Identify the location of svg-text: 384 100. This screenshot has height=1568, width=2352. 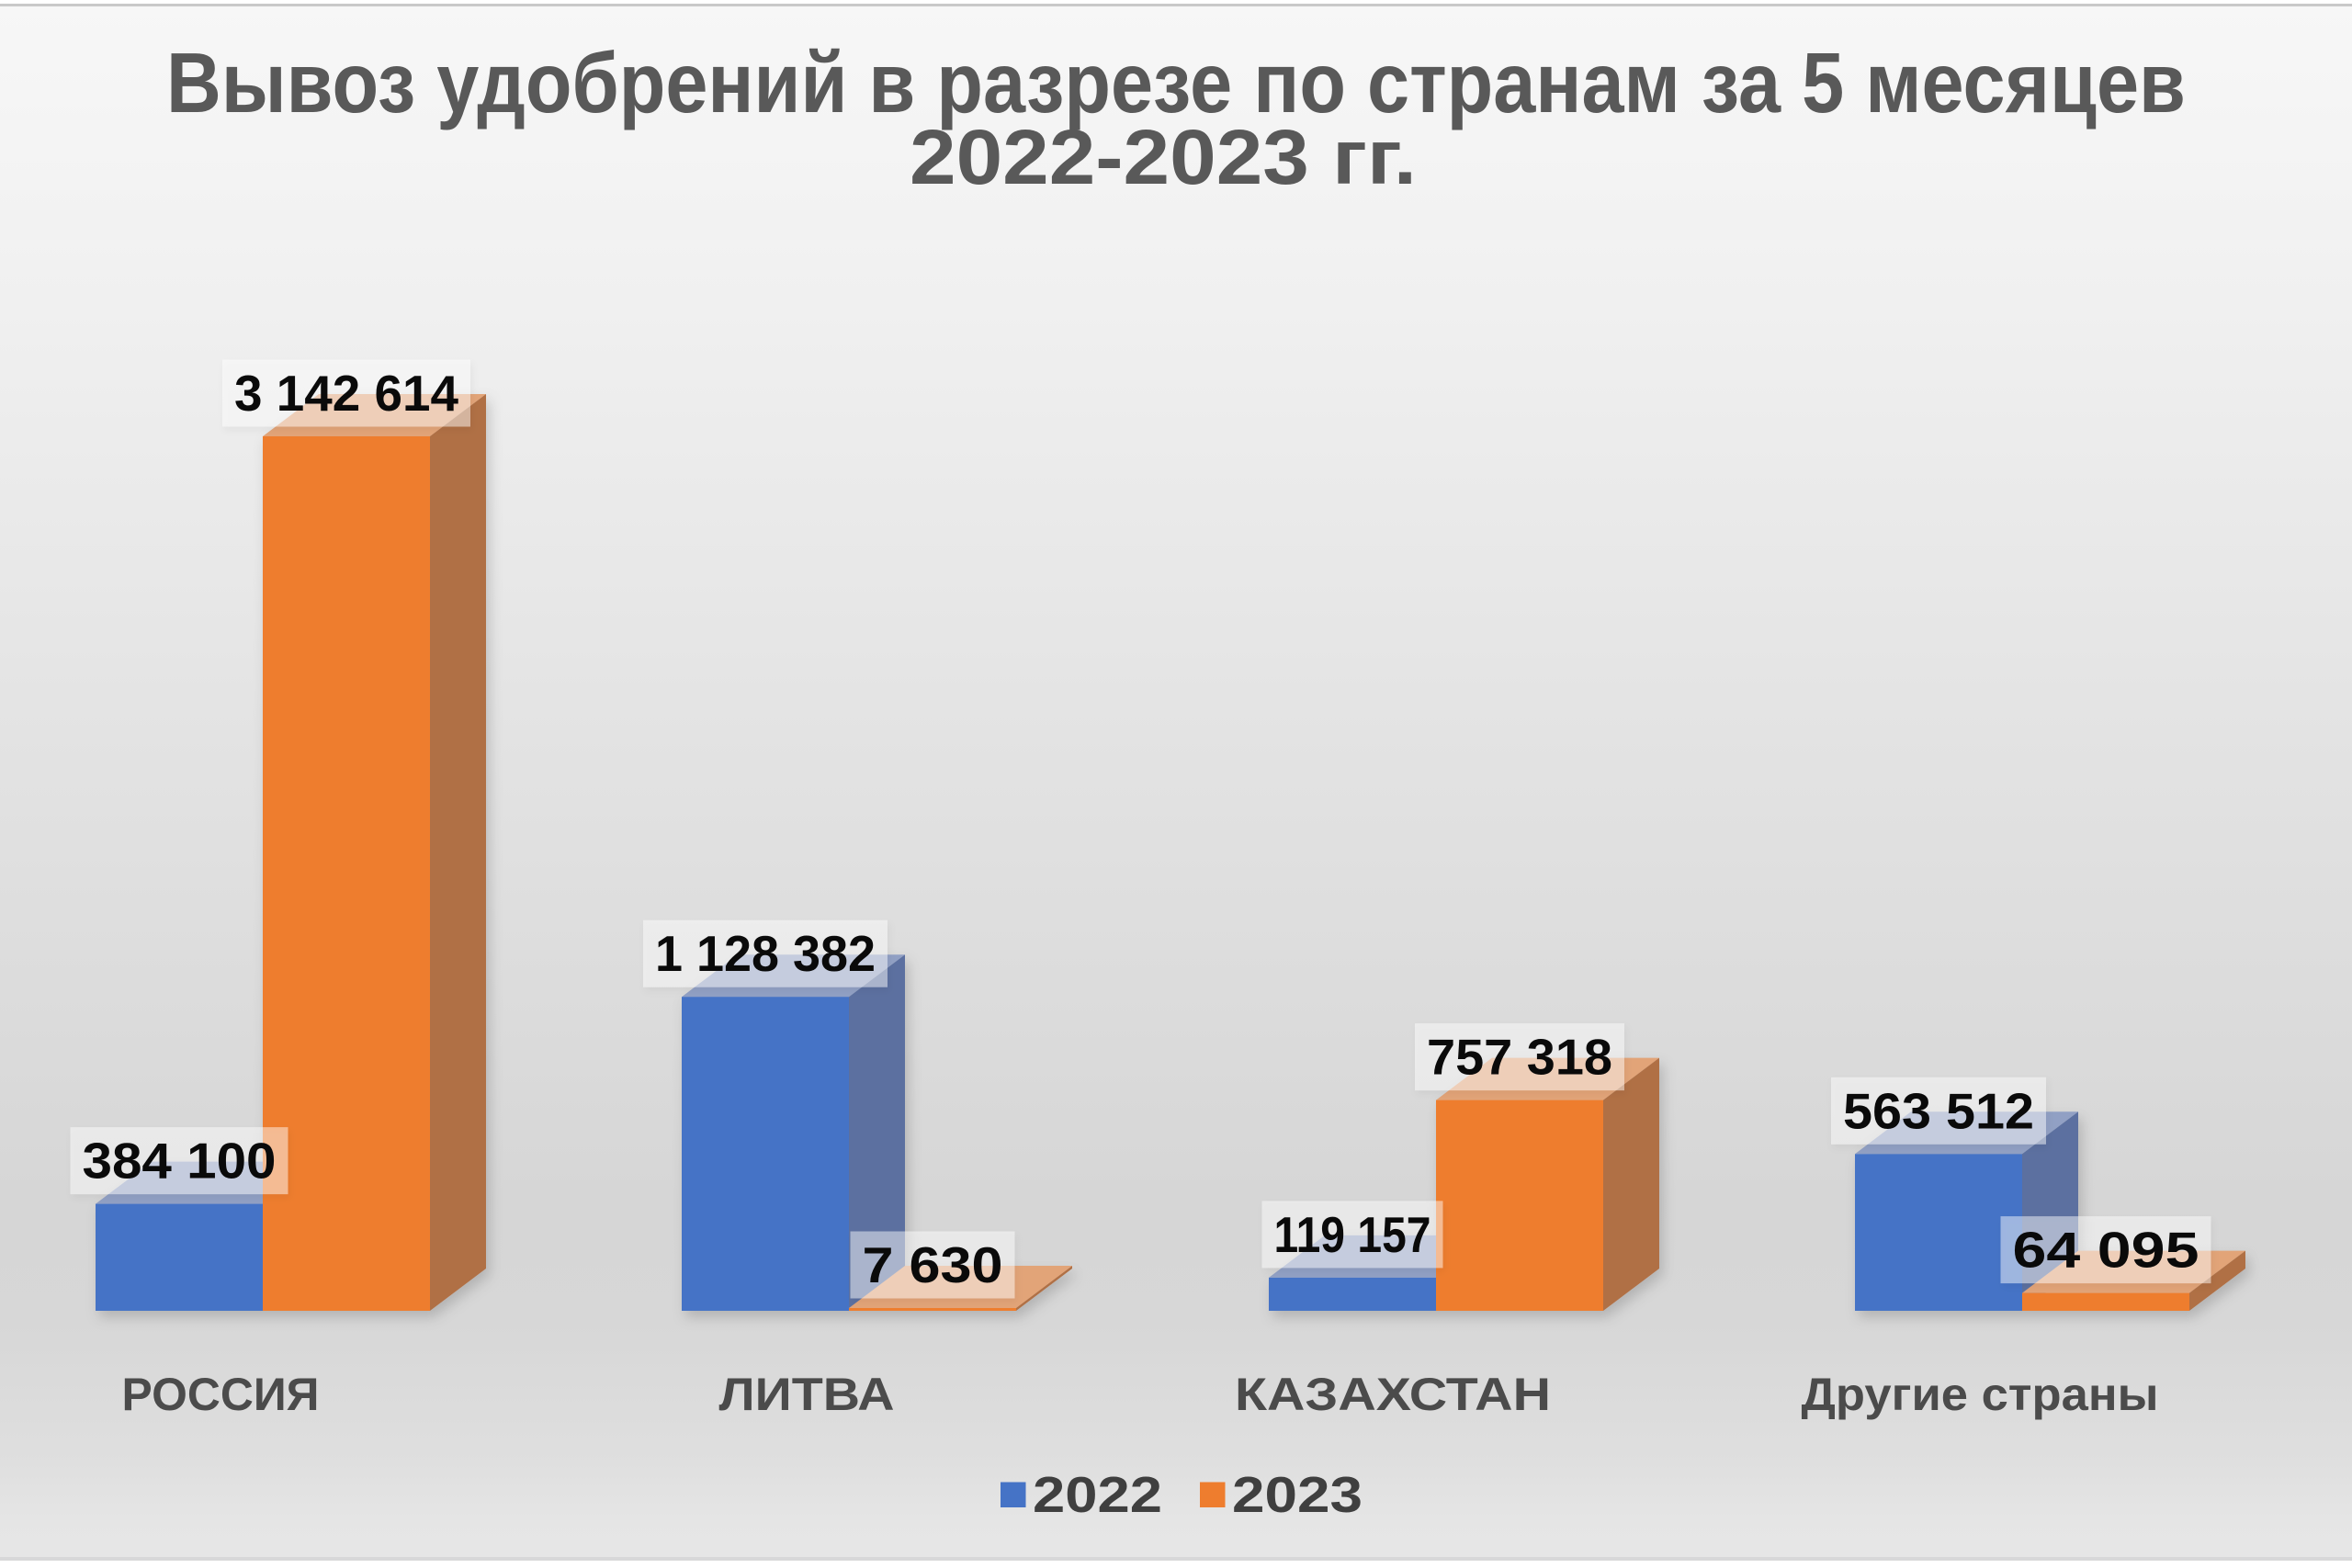
(180, 1162).